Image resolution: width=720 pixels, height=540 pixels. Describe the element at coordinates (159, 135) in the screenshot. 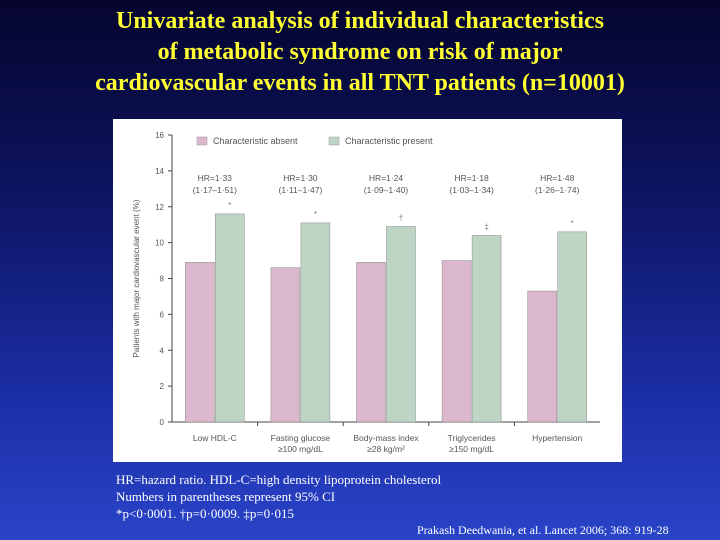

I see `y-tick-label: 16` at that location.